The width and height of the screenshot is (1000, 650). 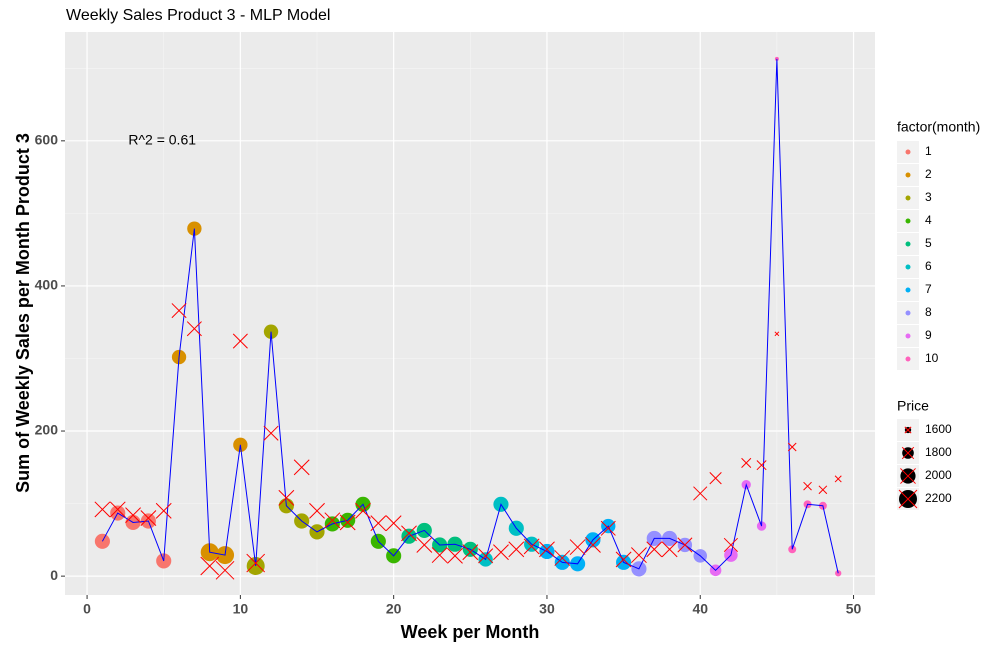 I want to click on x-tick-label: 40, so click(x=700, y=609).